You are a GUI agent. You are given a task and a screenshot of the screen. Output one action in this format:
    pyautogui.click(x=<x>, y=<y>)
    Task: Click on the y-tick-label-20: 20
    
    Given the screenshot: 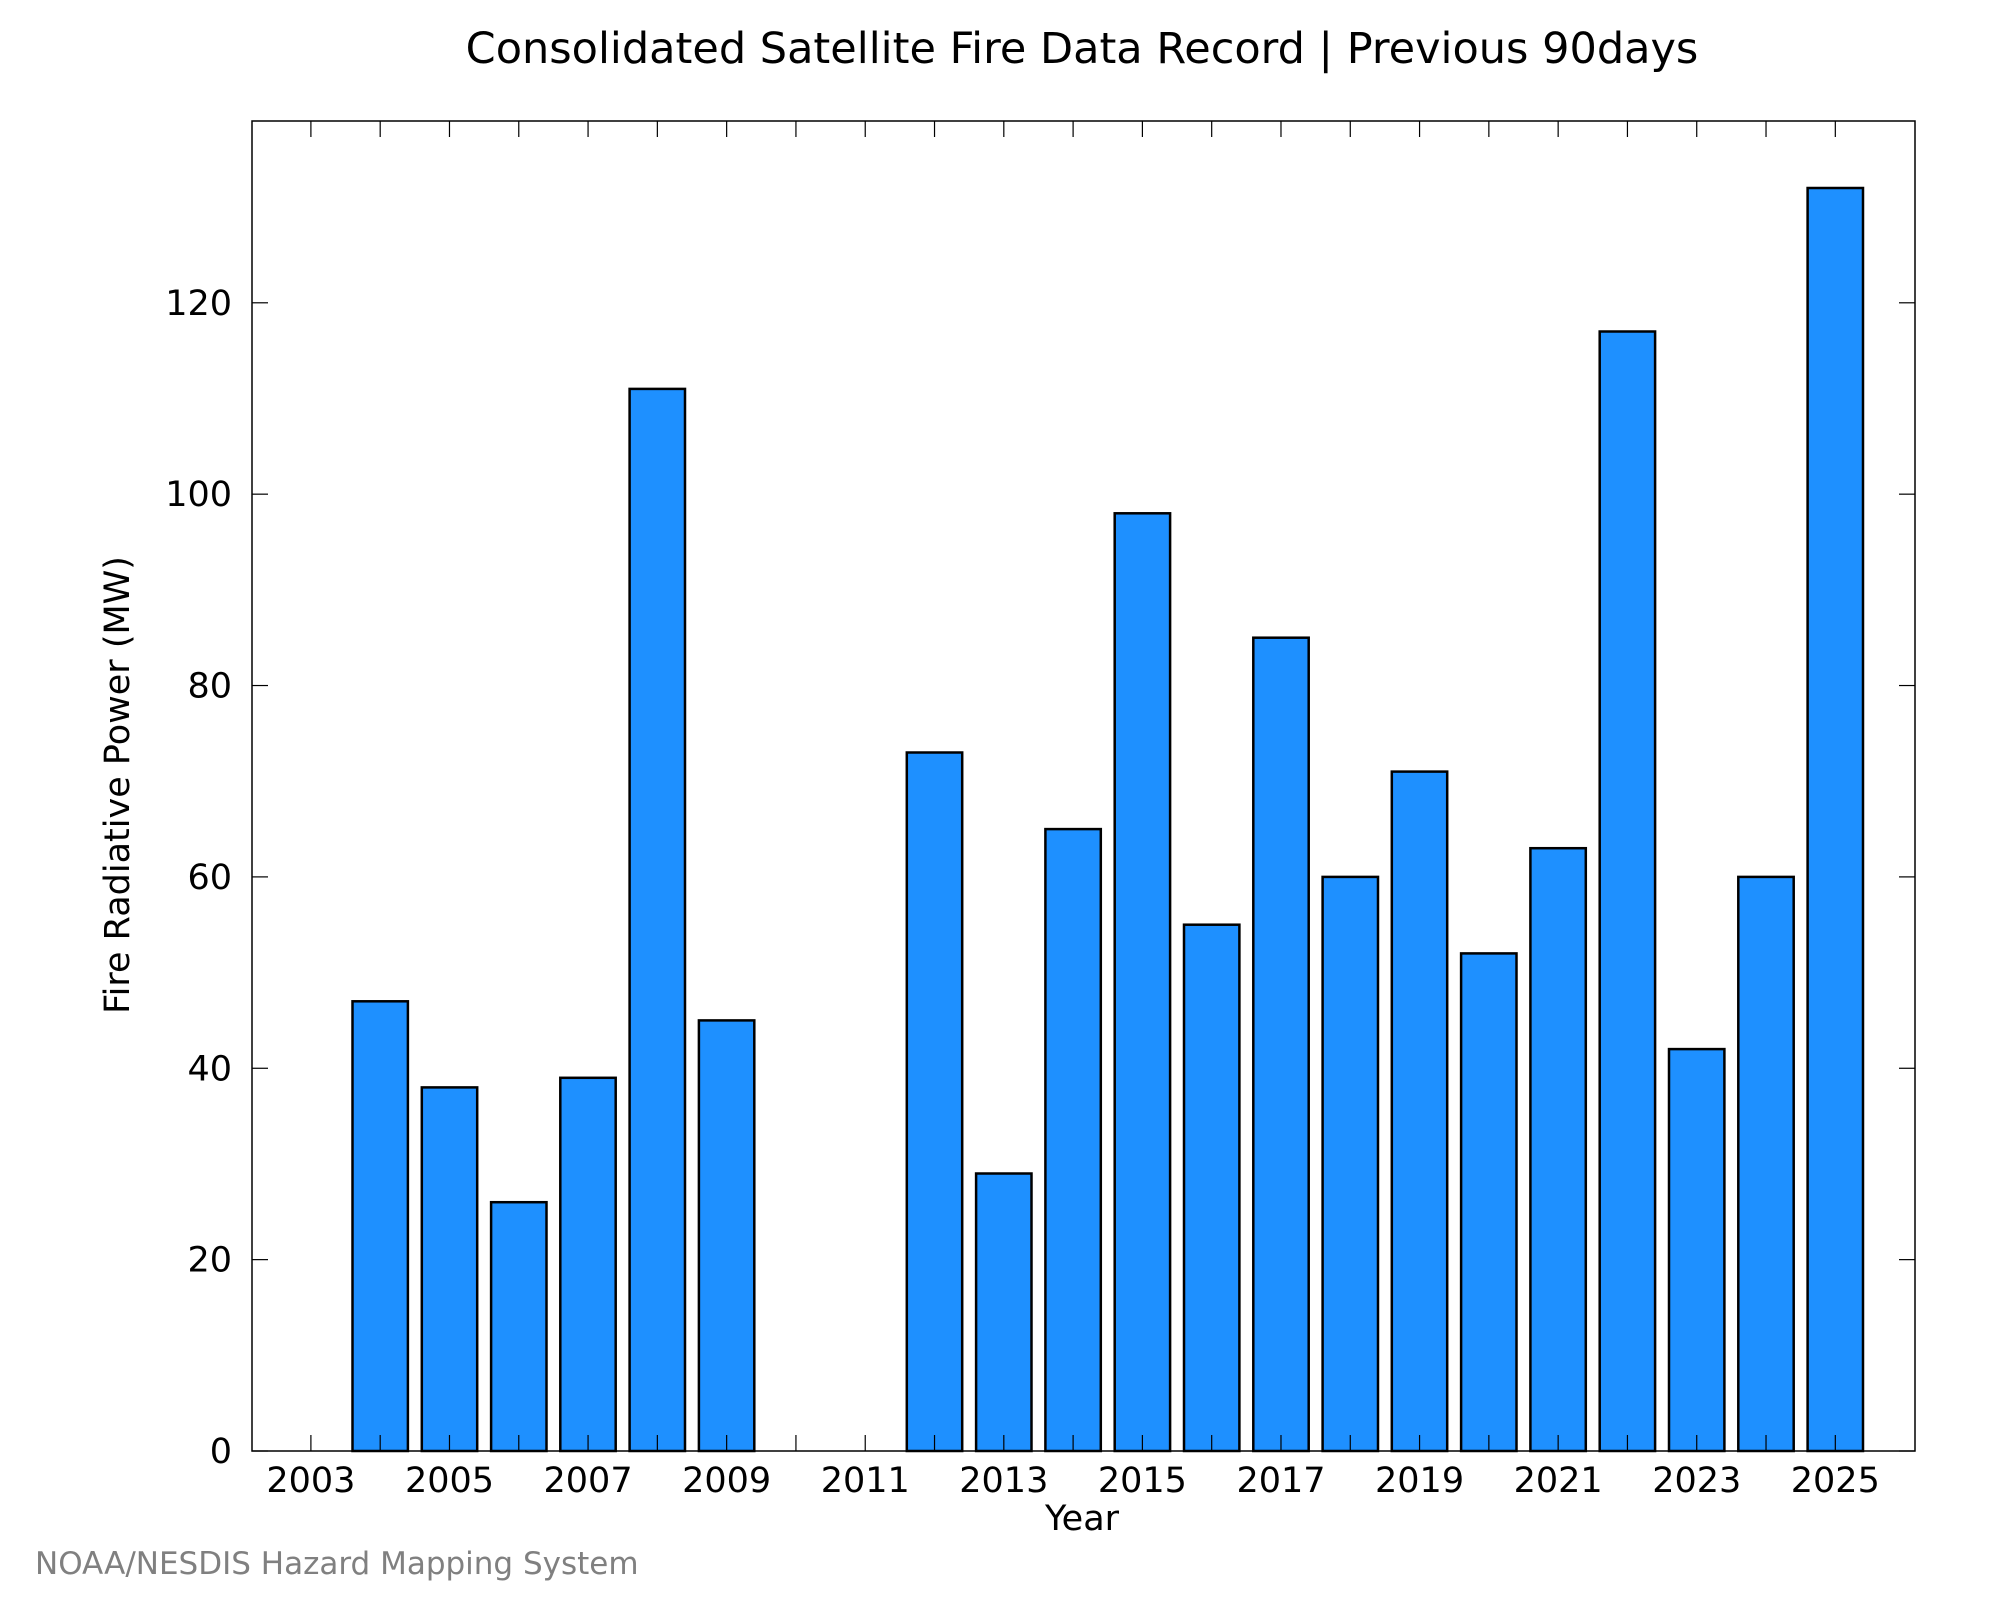 What is the action you would take?
    pyautogui.click(x=209, y=1261)
    